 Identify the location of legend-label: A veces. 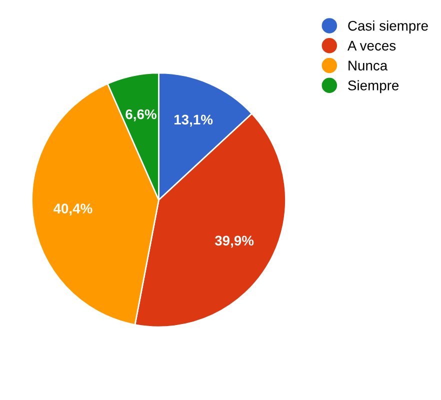
(371, 45).